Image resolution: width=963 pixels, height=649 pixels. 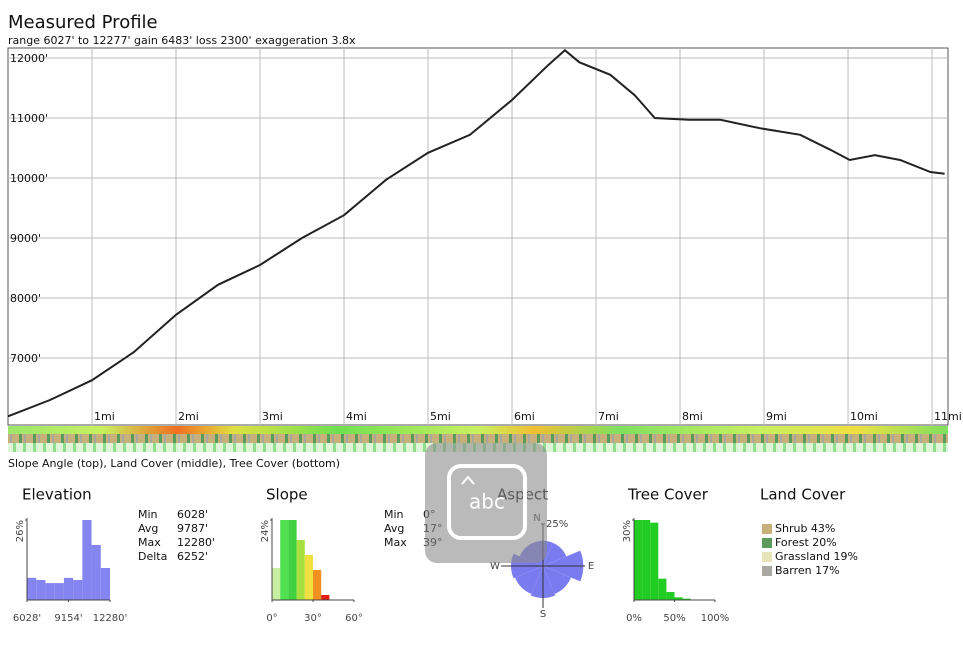 What do you see at coordinates (68, 618) in the screenshot?
I see `x-tick-label: 9154'` at bounding box center [68, 618].